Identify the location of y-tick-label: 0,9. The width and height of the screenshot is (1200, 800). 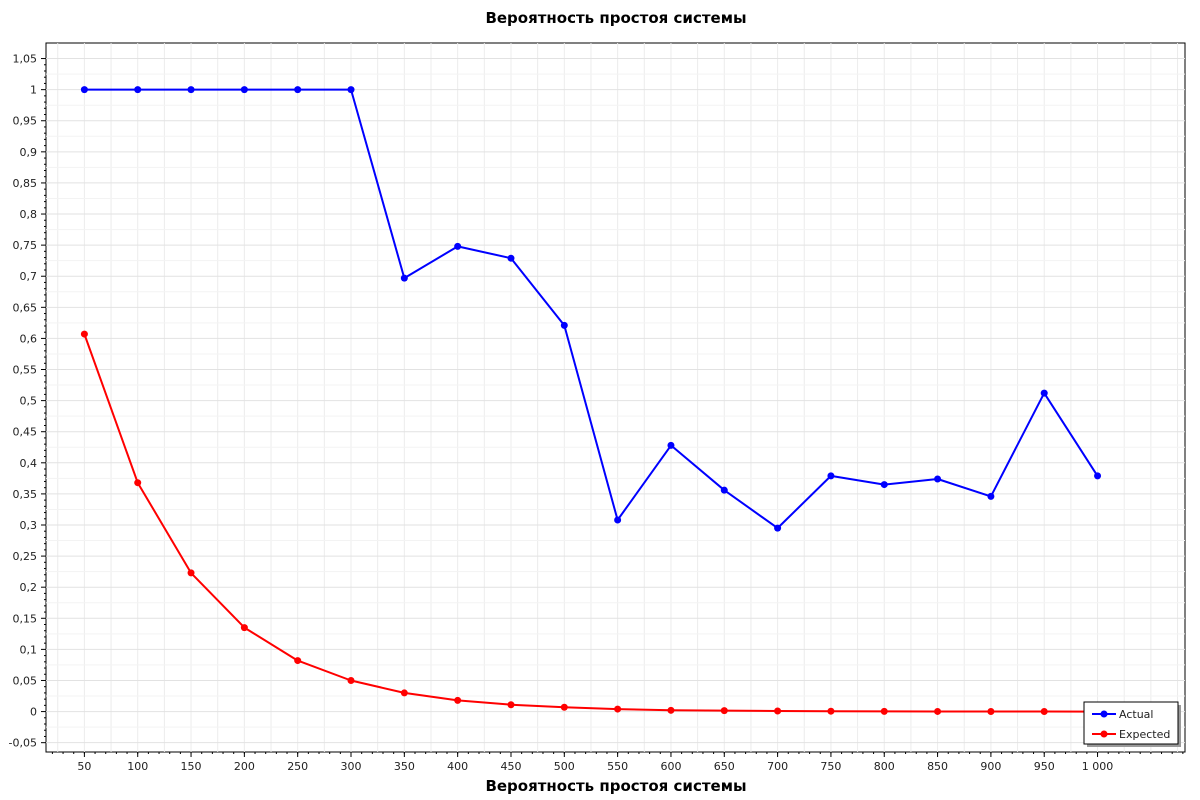
(29, 152).